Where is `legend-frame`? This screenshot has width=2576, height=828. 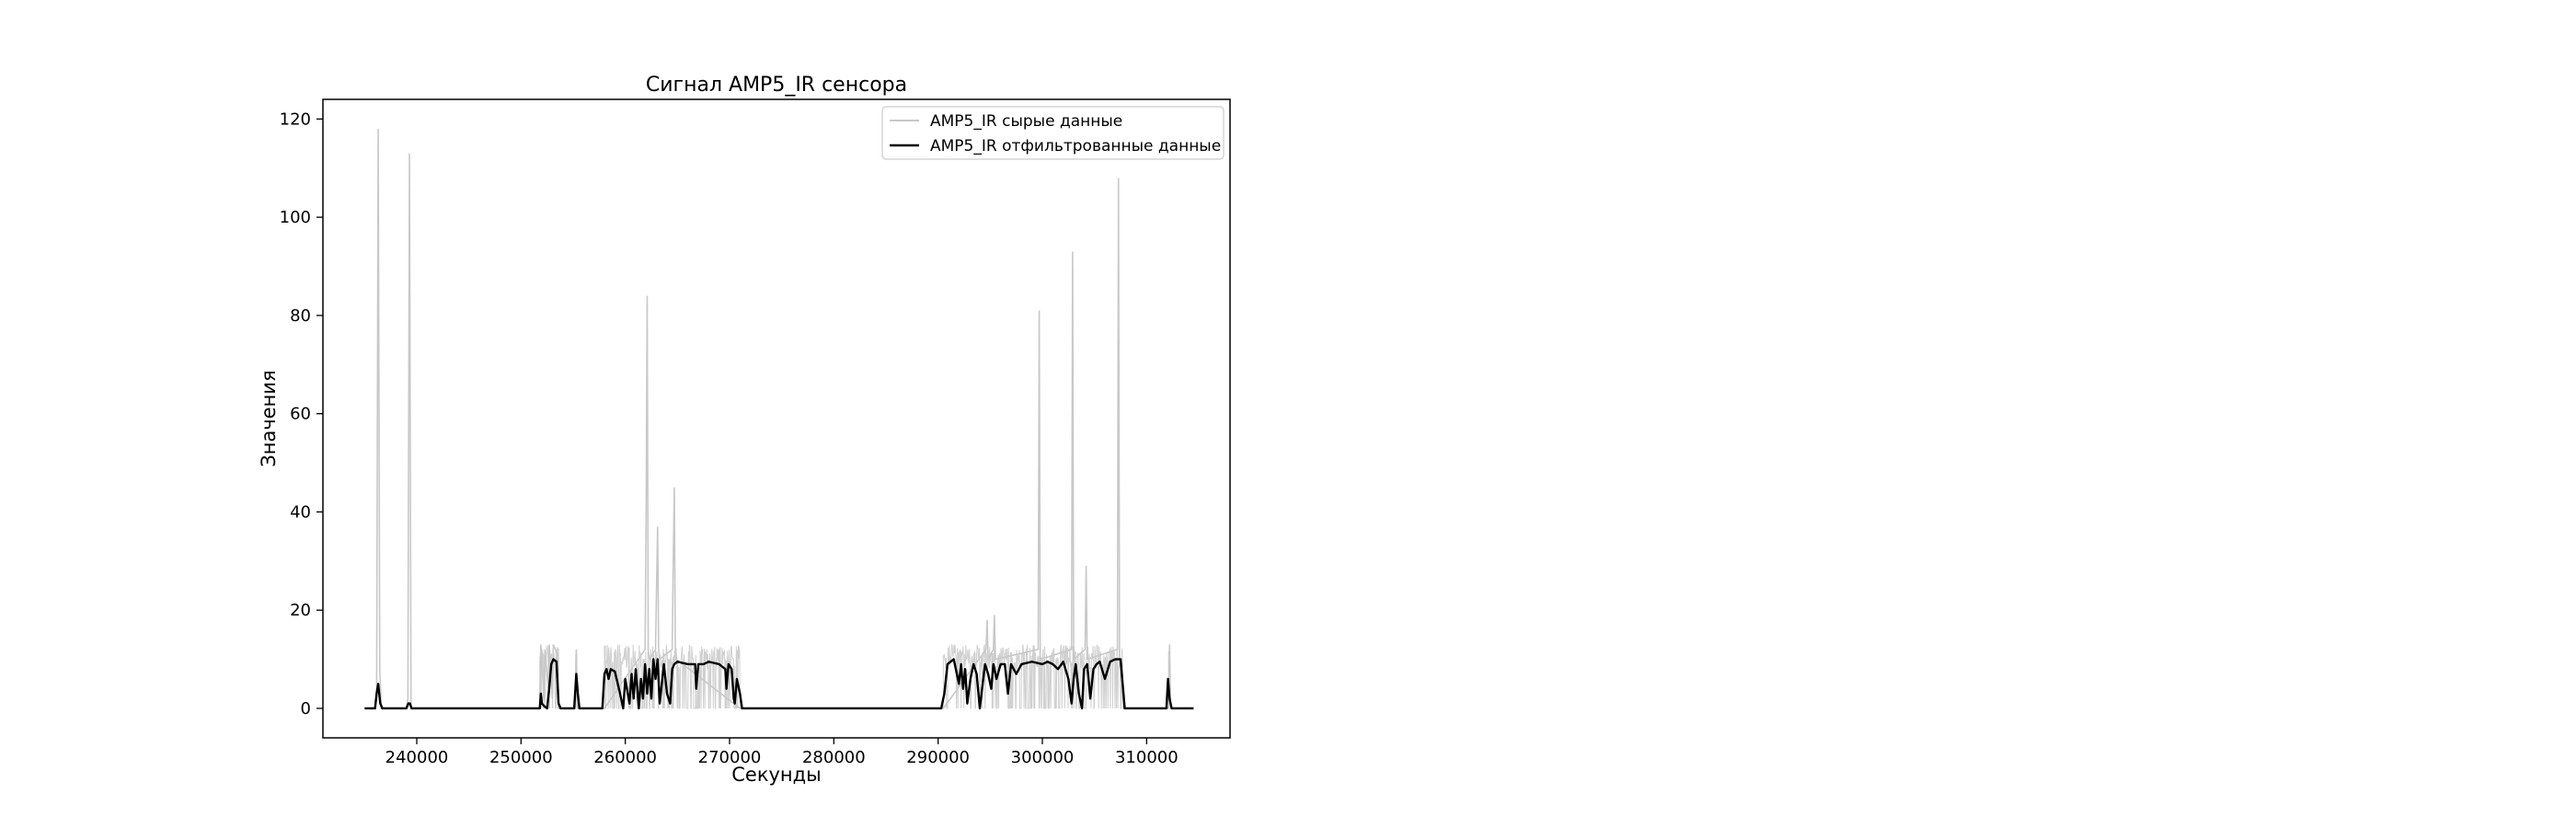
legend-frame is located at coordinates (1053, 133).